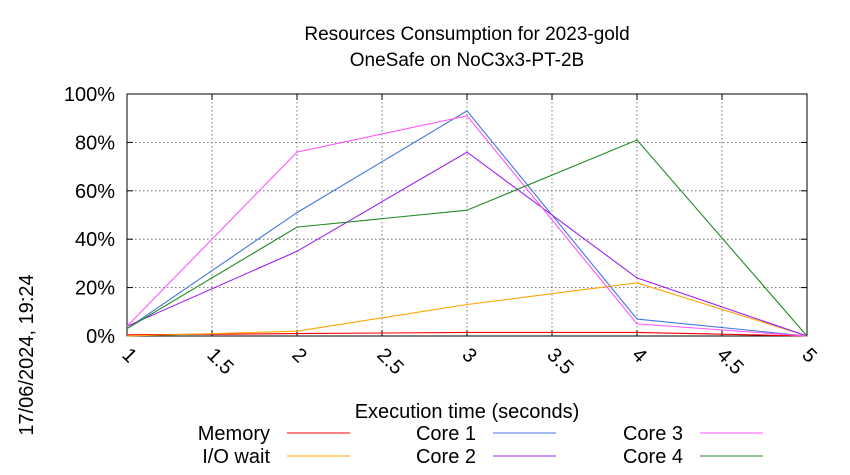 This screenshot has width=850, height=475. Describe the element at coordinates (89, 216) in the screenshot. I see `y-tick-labels: 0% 20% 40% 60% 80% 100%` at that location.